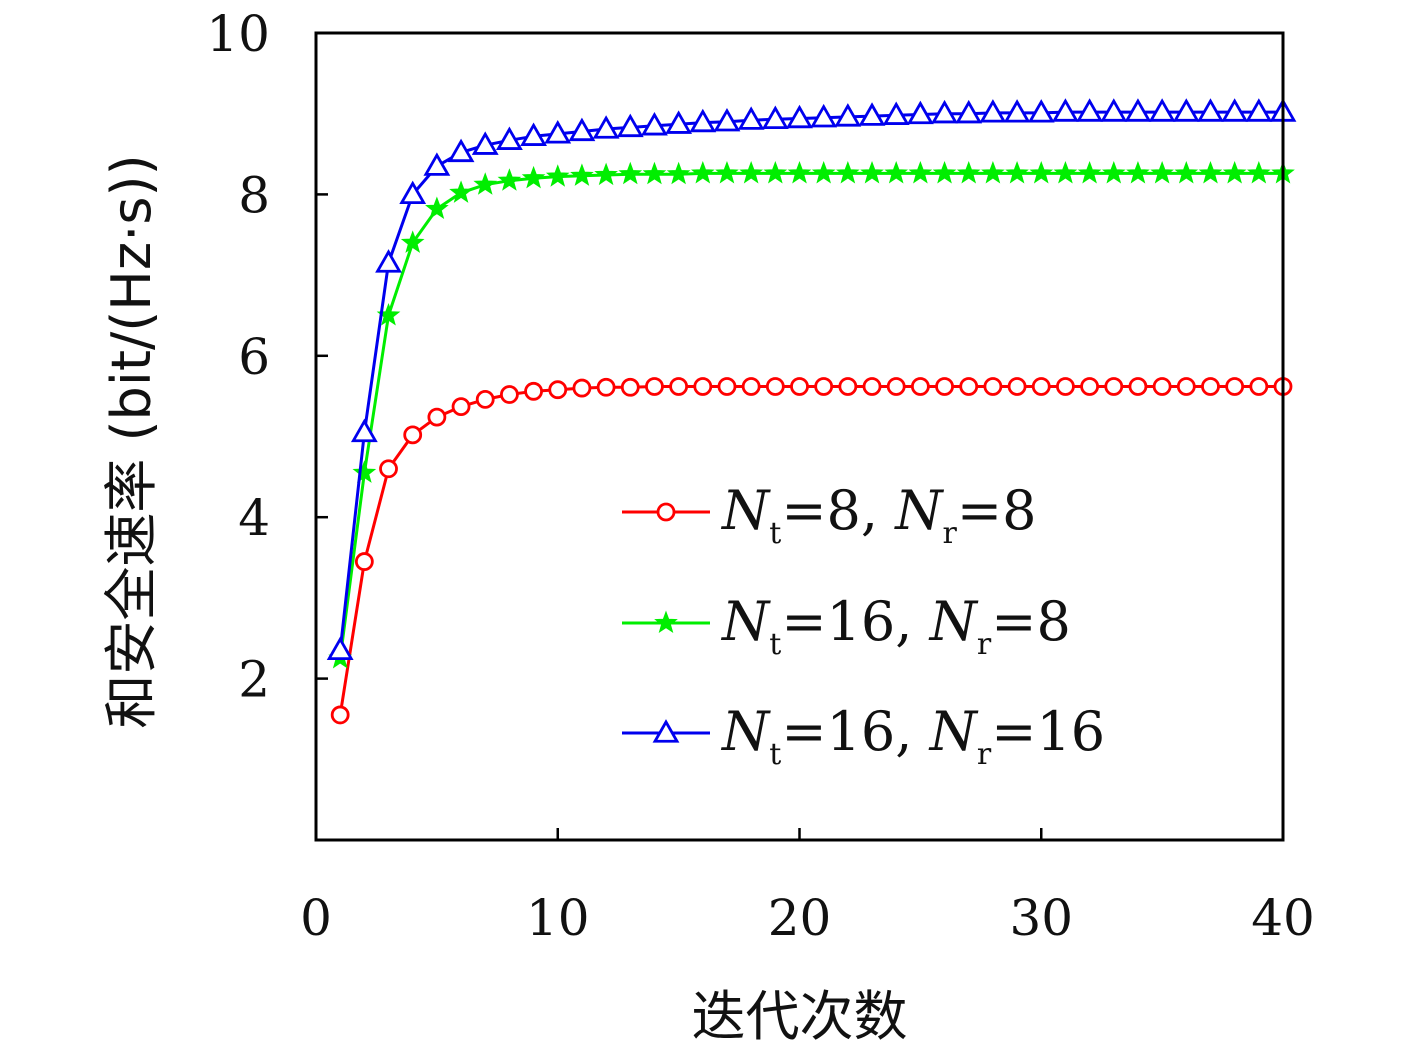 The width and height of the screenshot is (1417, 1054). I want to click on legend-label-part: t, so click(775, 644).